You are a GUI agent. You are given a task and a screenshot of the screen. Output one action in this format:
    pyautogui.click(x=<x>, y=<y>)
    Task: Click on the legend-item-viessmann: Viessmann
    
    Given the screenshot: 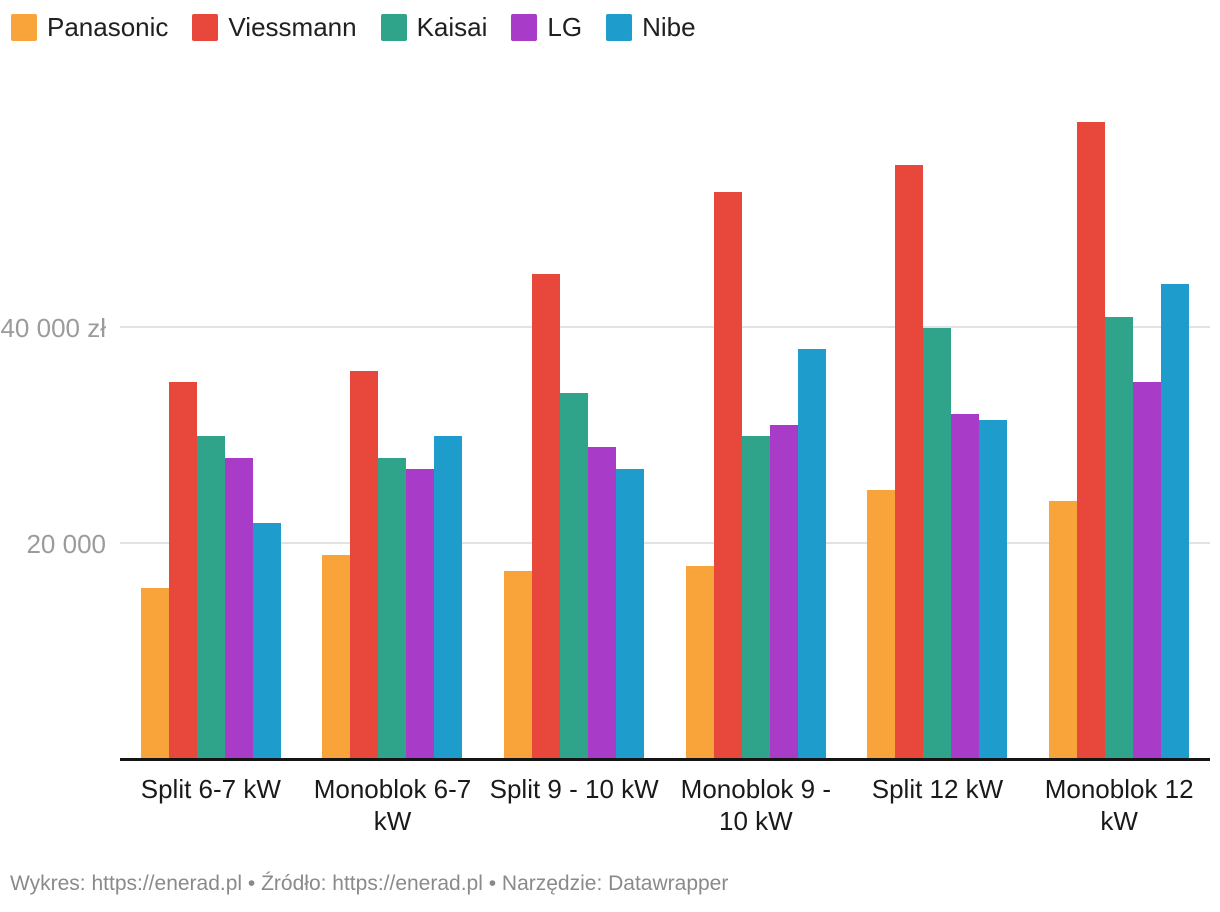 What is the action you would take?
    pyautogui.click(x=274, y=27)
    